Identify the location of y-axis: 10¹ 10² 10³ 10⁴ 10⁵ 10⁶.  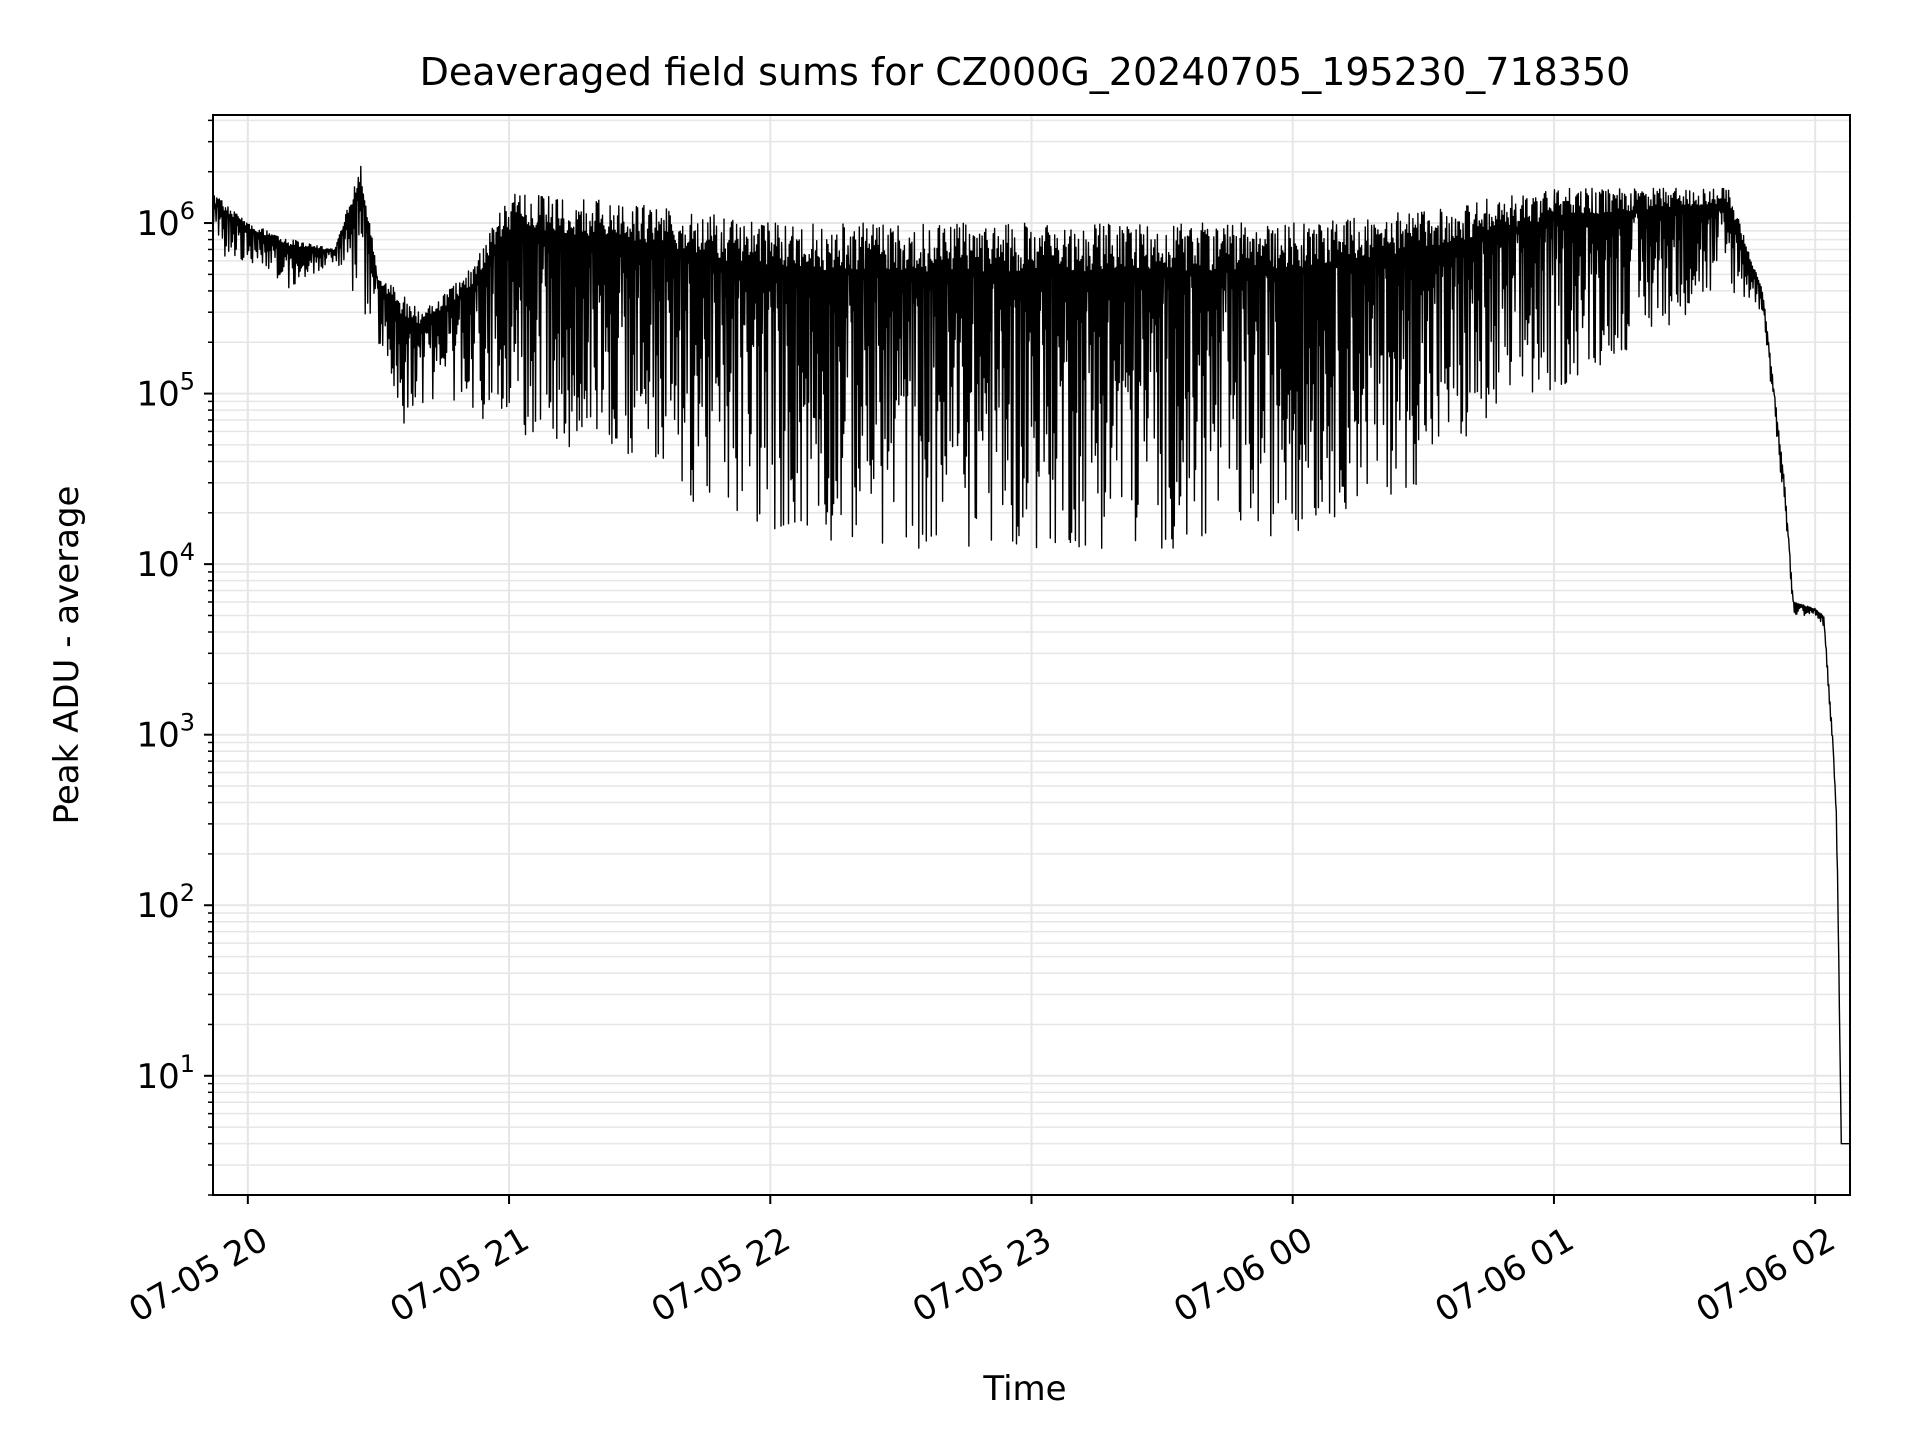
(174, 657).